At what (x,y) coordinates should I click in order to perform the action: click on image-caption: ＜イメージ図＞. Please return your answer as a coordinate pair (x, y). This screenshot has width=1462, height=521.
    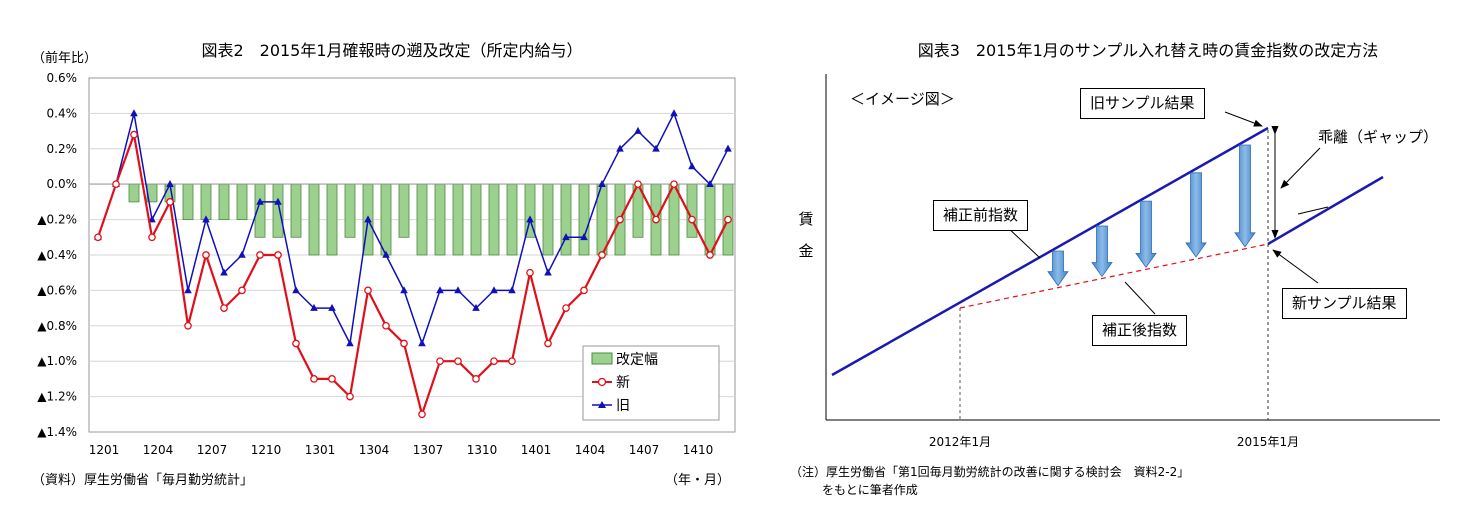
    Looking at the image, I should click on (902, 99).